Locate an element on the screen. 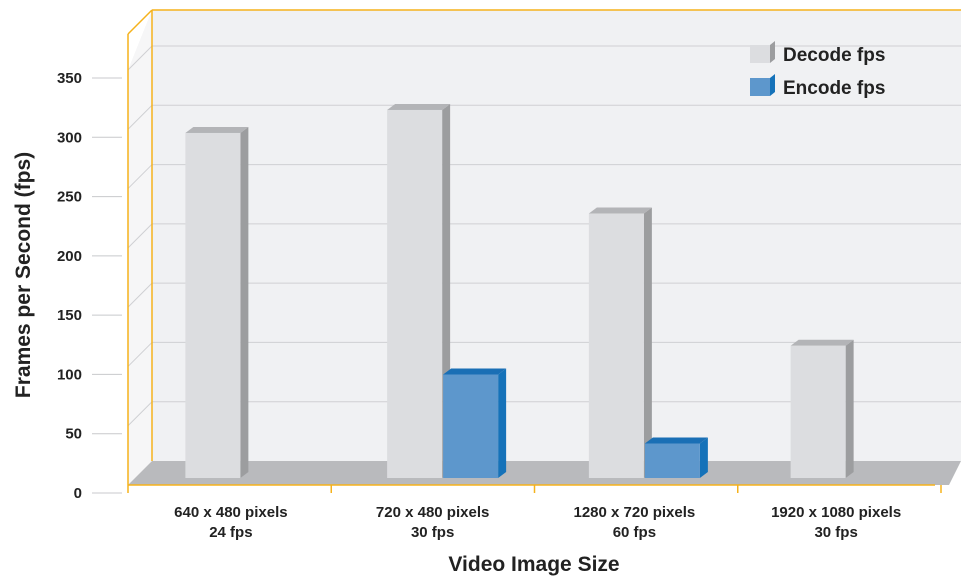  y-axis-title: Frames per Second (fps) is located at coordinates (23, 275).